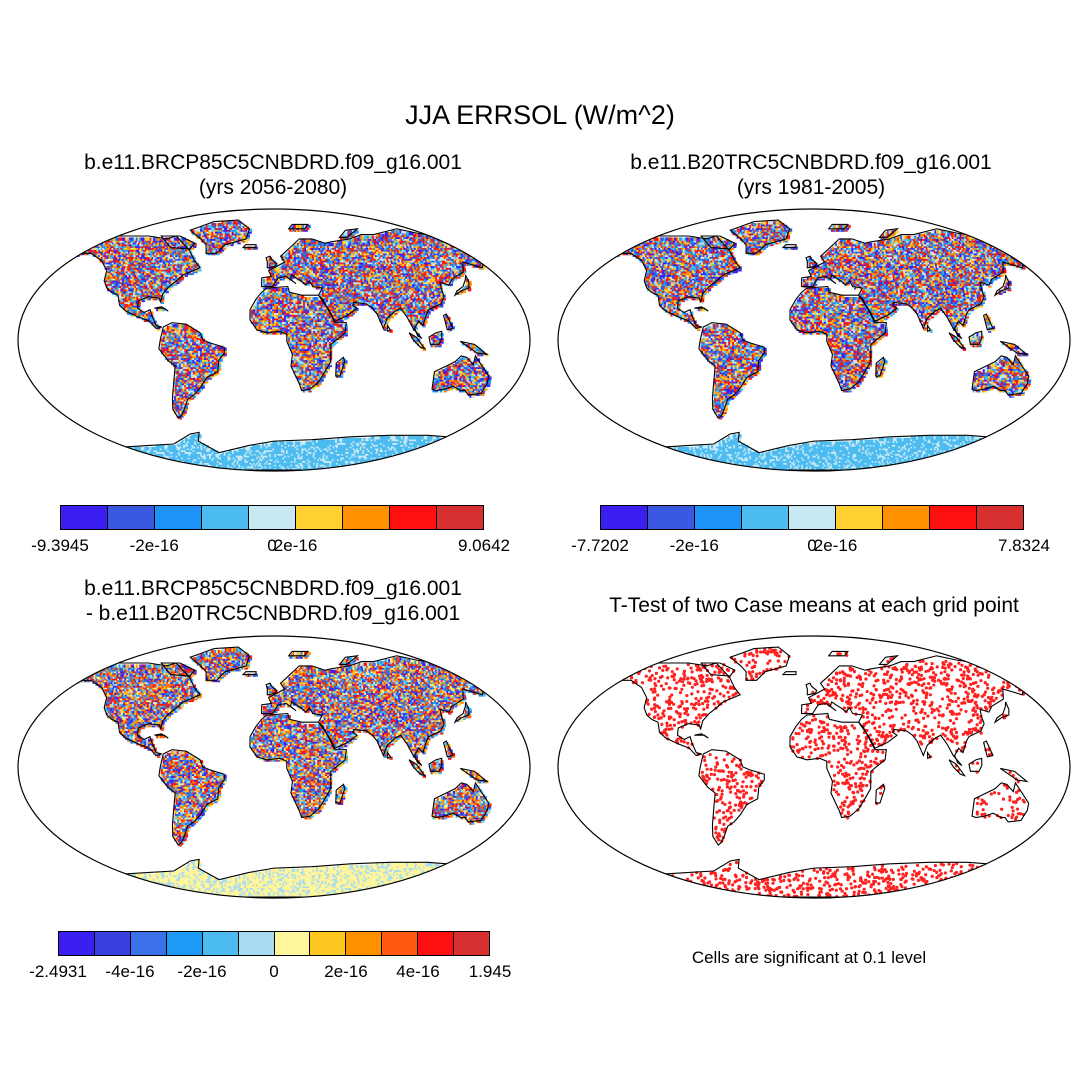 The image size is (1080, 1080). What do you see at coordinates (789, 673) in the screenshot?
I see `coastline-iceland` at bounding box center [789, 673].